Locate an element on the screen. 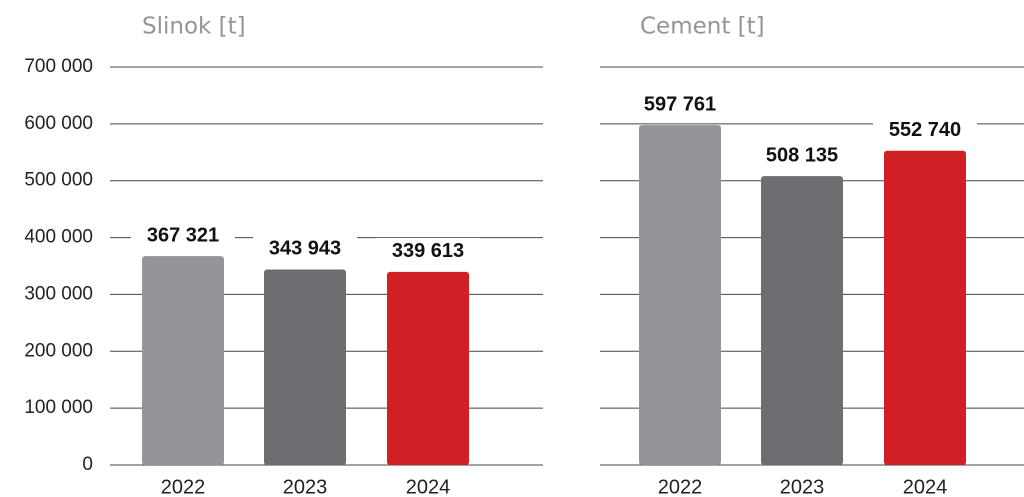 This screenshot has height=497, width=1024. y-tick-label: 700 000 is located at coordinates (58, 66).